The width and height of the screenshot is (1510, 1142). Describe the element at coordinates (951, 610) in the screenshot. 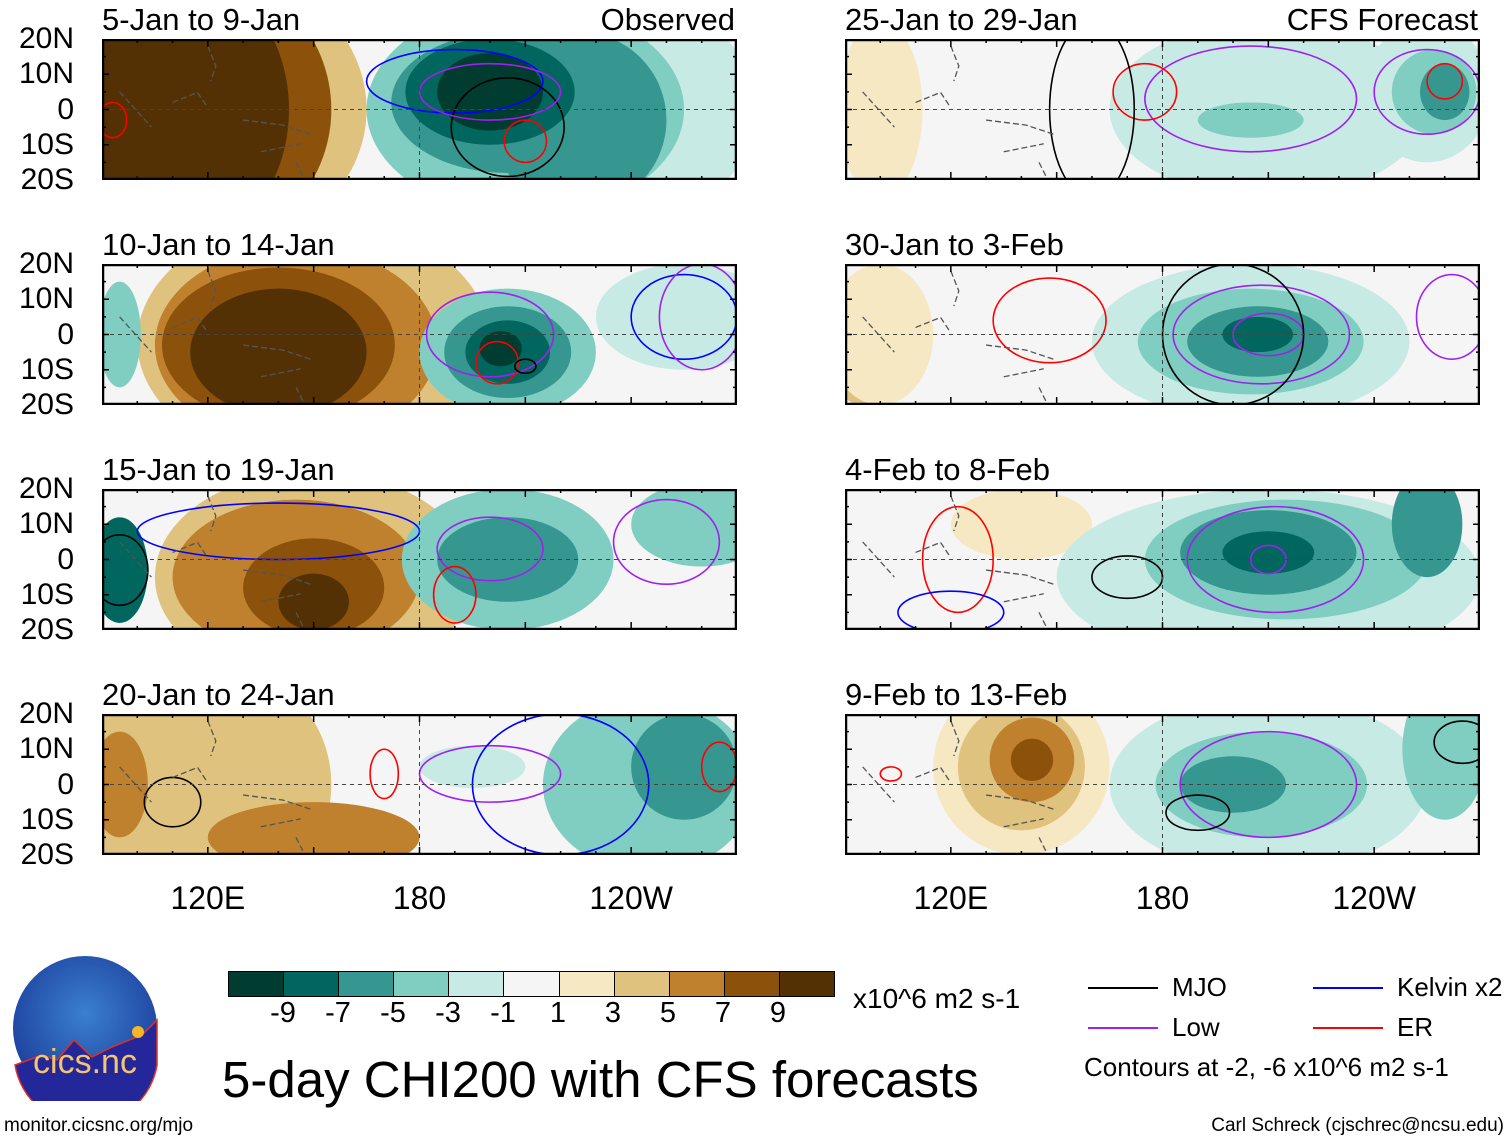

I see `kelvin-contour` at that location.